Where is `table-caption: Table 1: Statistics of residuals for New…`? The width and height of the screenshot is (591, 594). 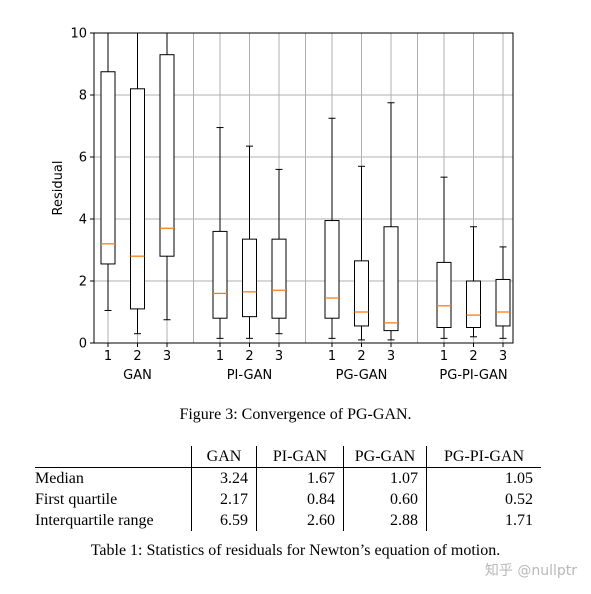
table-caption: Table 1: Statistics of residuals for New… is located at coordinates (295, 550).